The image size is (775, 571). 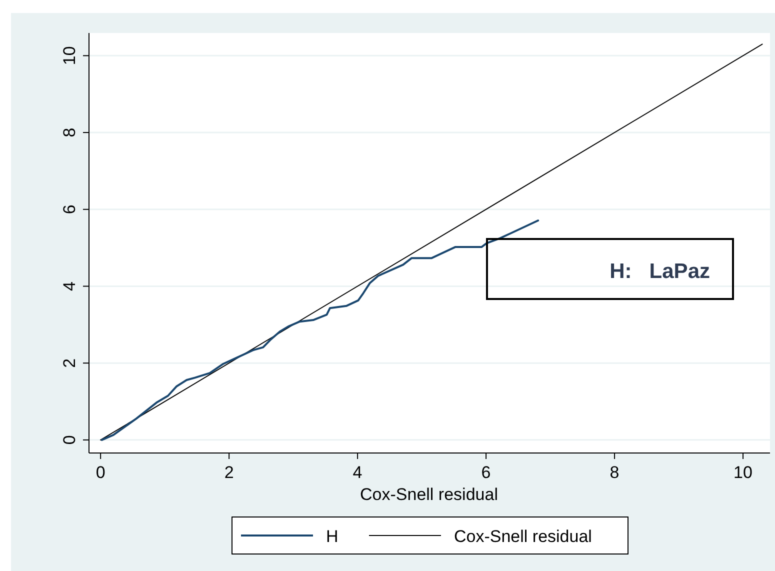 What do you see at coordinates (69, 209) in the screenshot?
I see `y-tick-label: 6` at bounding box center [69, 209].